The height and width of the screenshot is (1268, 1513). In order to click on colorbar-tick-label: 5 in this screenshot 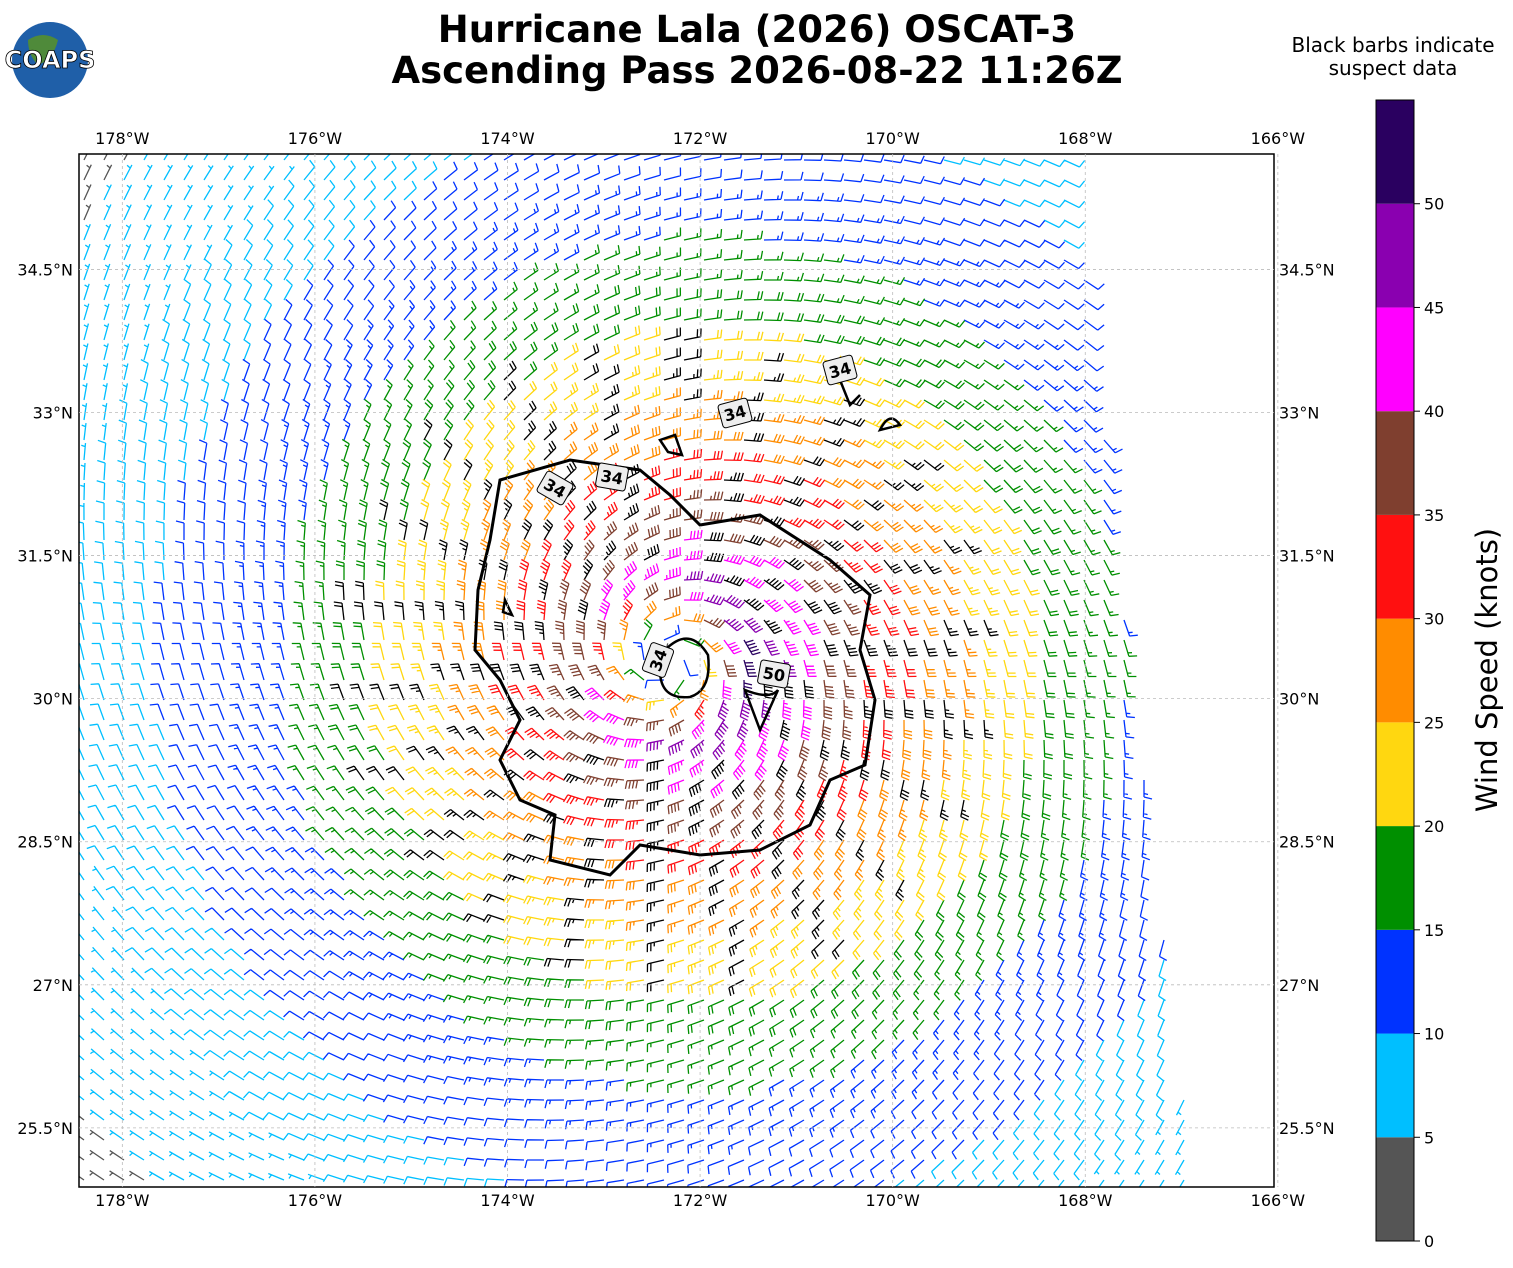, I will do `click(1429, 1137)`.